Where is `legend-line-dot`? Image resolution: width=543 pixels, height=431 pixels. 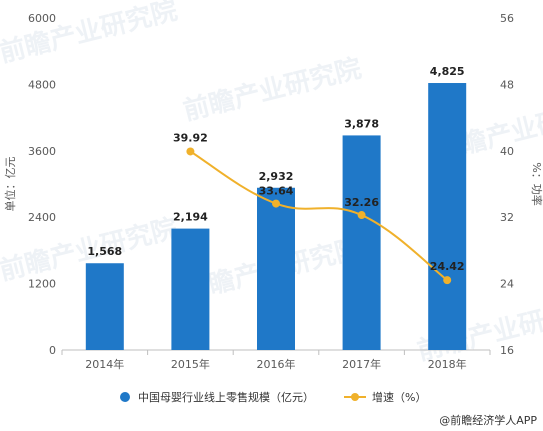 legend-line-dot is located at coordinates (355, 397).